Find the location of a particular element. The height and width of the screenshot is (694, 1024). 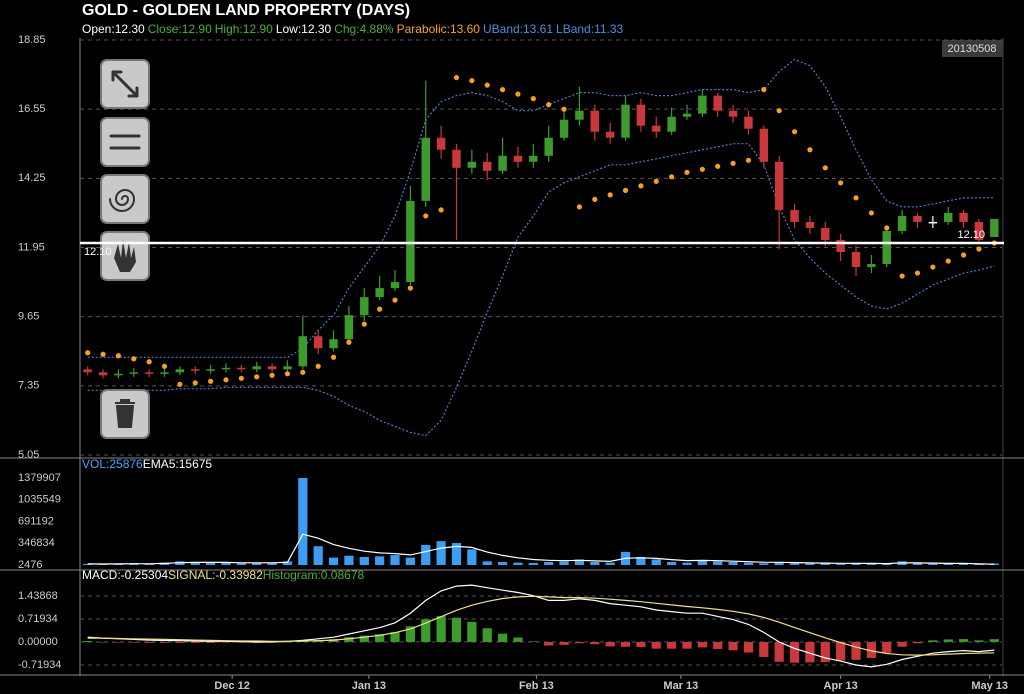

legend-item: VOL:25876 is located at coordinates (112, 464).